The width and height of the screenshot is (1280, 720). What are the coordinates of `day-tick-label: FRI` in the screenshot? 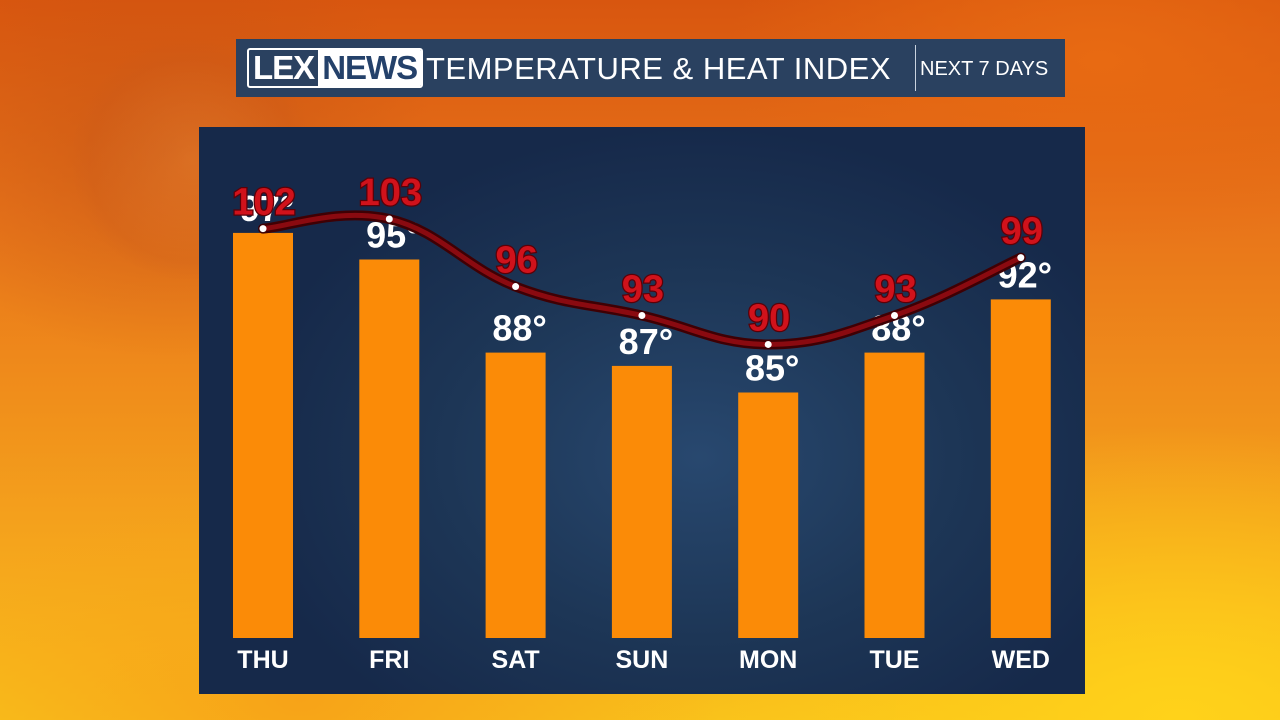 It's located at (389, 660).